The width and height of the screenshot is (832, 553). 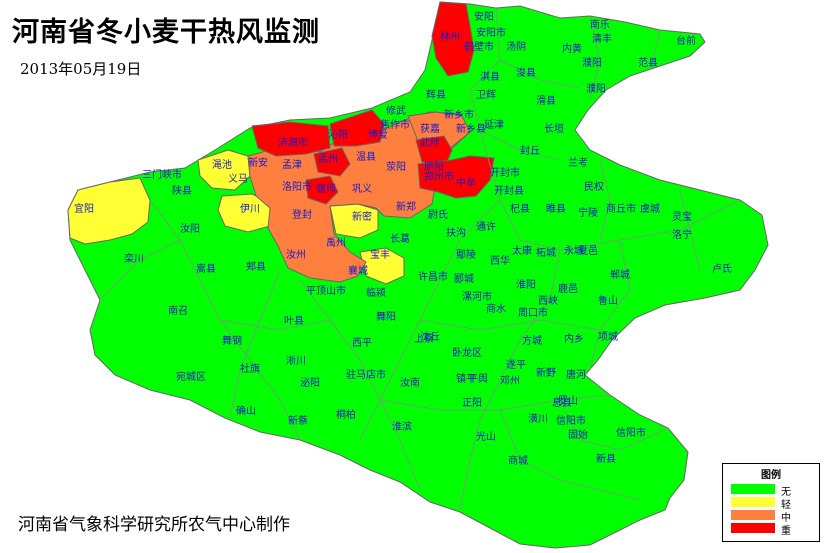 What do you see at coordinates (568, 288) in the screenshot?
I see `city-label: 鹿邑` at bounding box center [568, 288].